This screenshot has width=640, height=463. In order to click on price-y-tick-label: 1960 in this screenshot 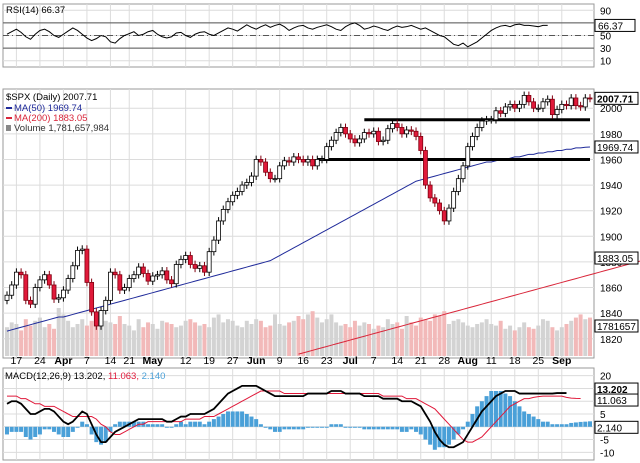, I will do `click(611, 160)`.